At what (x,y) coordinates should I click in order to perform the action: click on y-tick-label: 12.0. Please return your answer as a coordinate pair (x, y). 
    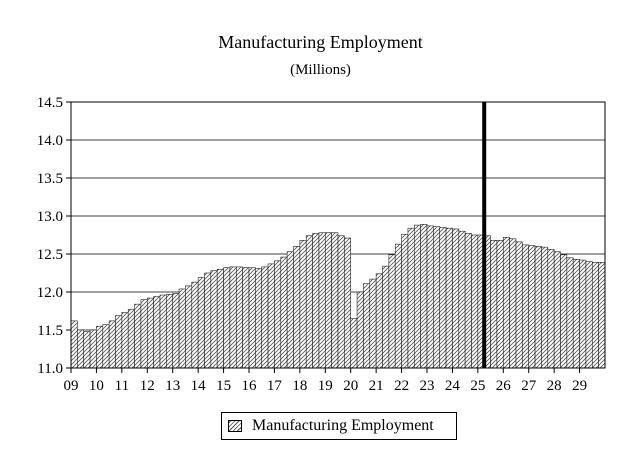
    Looking at the image, I should click on (50, 293).